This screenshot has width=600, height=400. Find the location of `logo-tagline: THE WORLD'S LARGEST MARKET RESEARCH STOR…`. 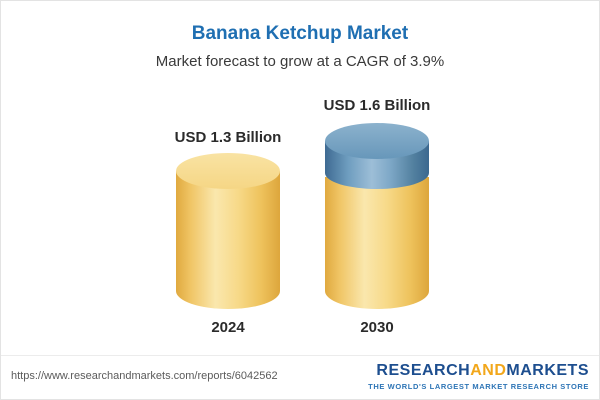

logo-tagline: THE WORLD'S LARGEST MARKET RESEARCH STOR… is located at coordinates (478, 386).